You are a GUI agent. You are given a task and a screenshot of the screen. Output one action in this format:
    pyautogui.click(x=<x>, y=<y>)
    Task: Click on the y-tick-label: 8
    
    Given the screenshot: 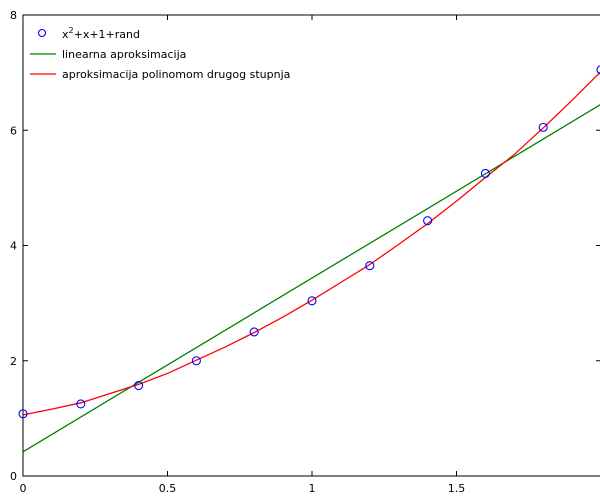 What is the action you would take?
    pyautogui.click(x=13, y=15)
    